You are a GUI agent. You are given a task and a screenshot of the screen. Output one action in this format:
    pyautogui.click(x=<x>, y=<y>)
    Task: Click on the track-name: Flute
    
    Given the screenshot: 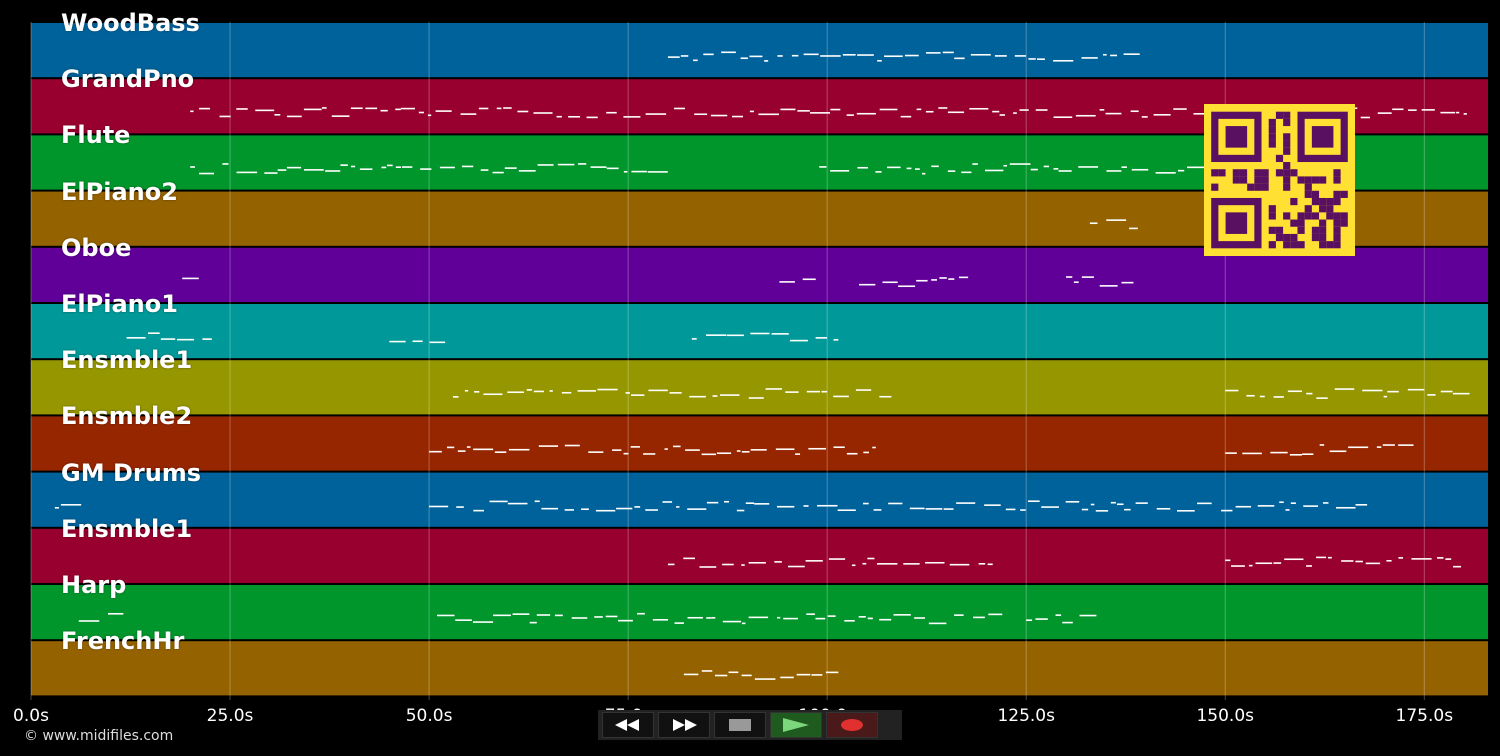 What is the action you would take?
    pyautogui.click(x=96, y=135)
    